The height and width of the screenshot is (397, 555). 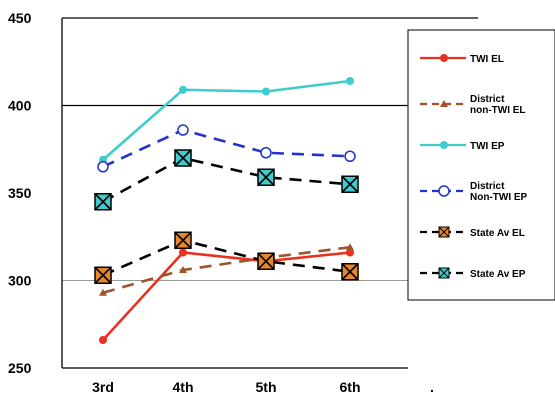 I want to click on data-point-s4-3rd-x2, so click(x=103, y=275).